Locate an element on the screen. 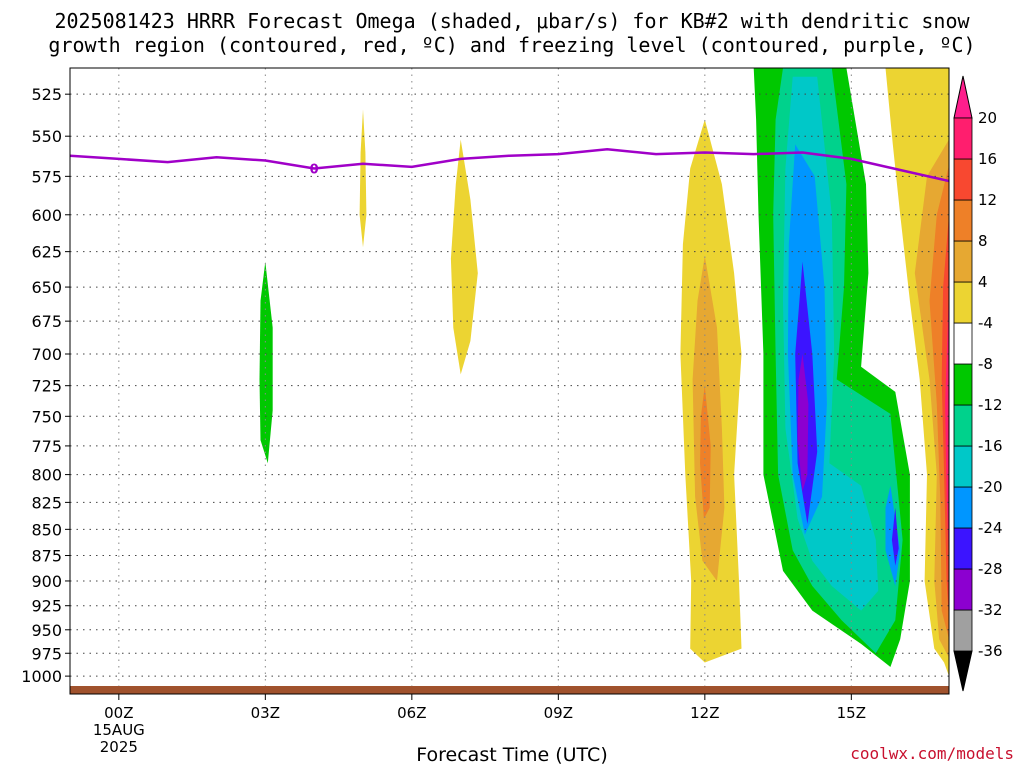  x-tick-sublabel-0-0: 15AUG is located at coordinates (119, 730).